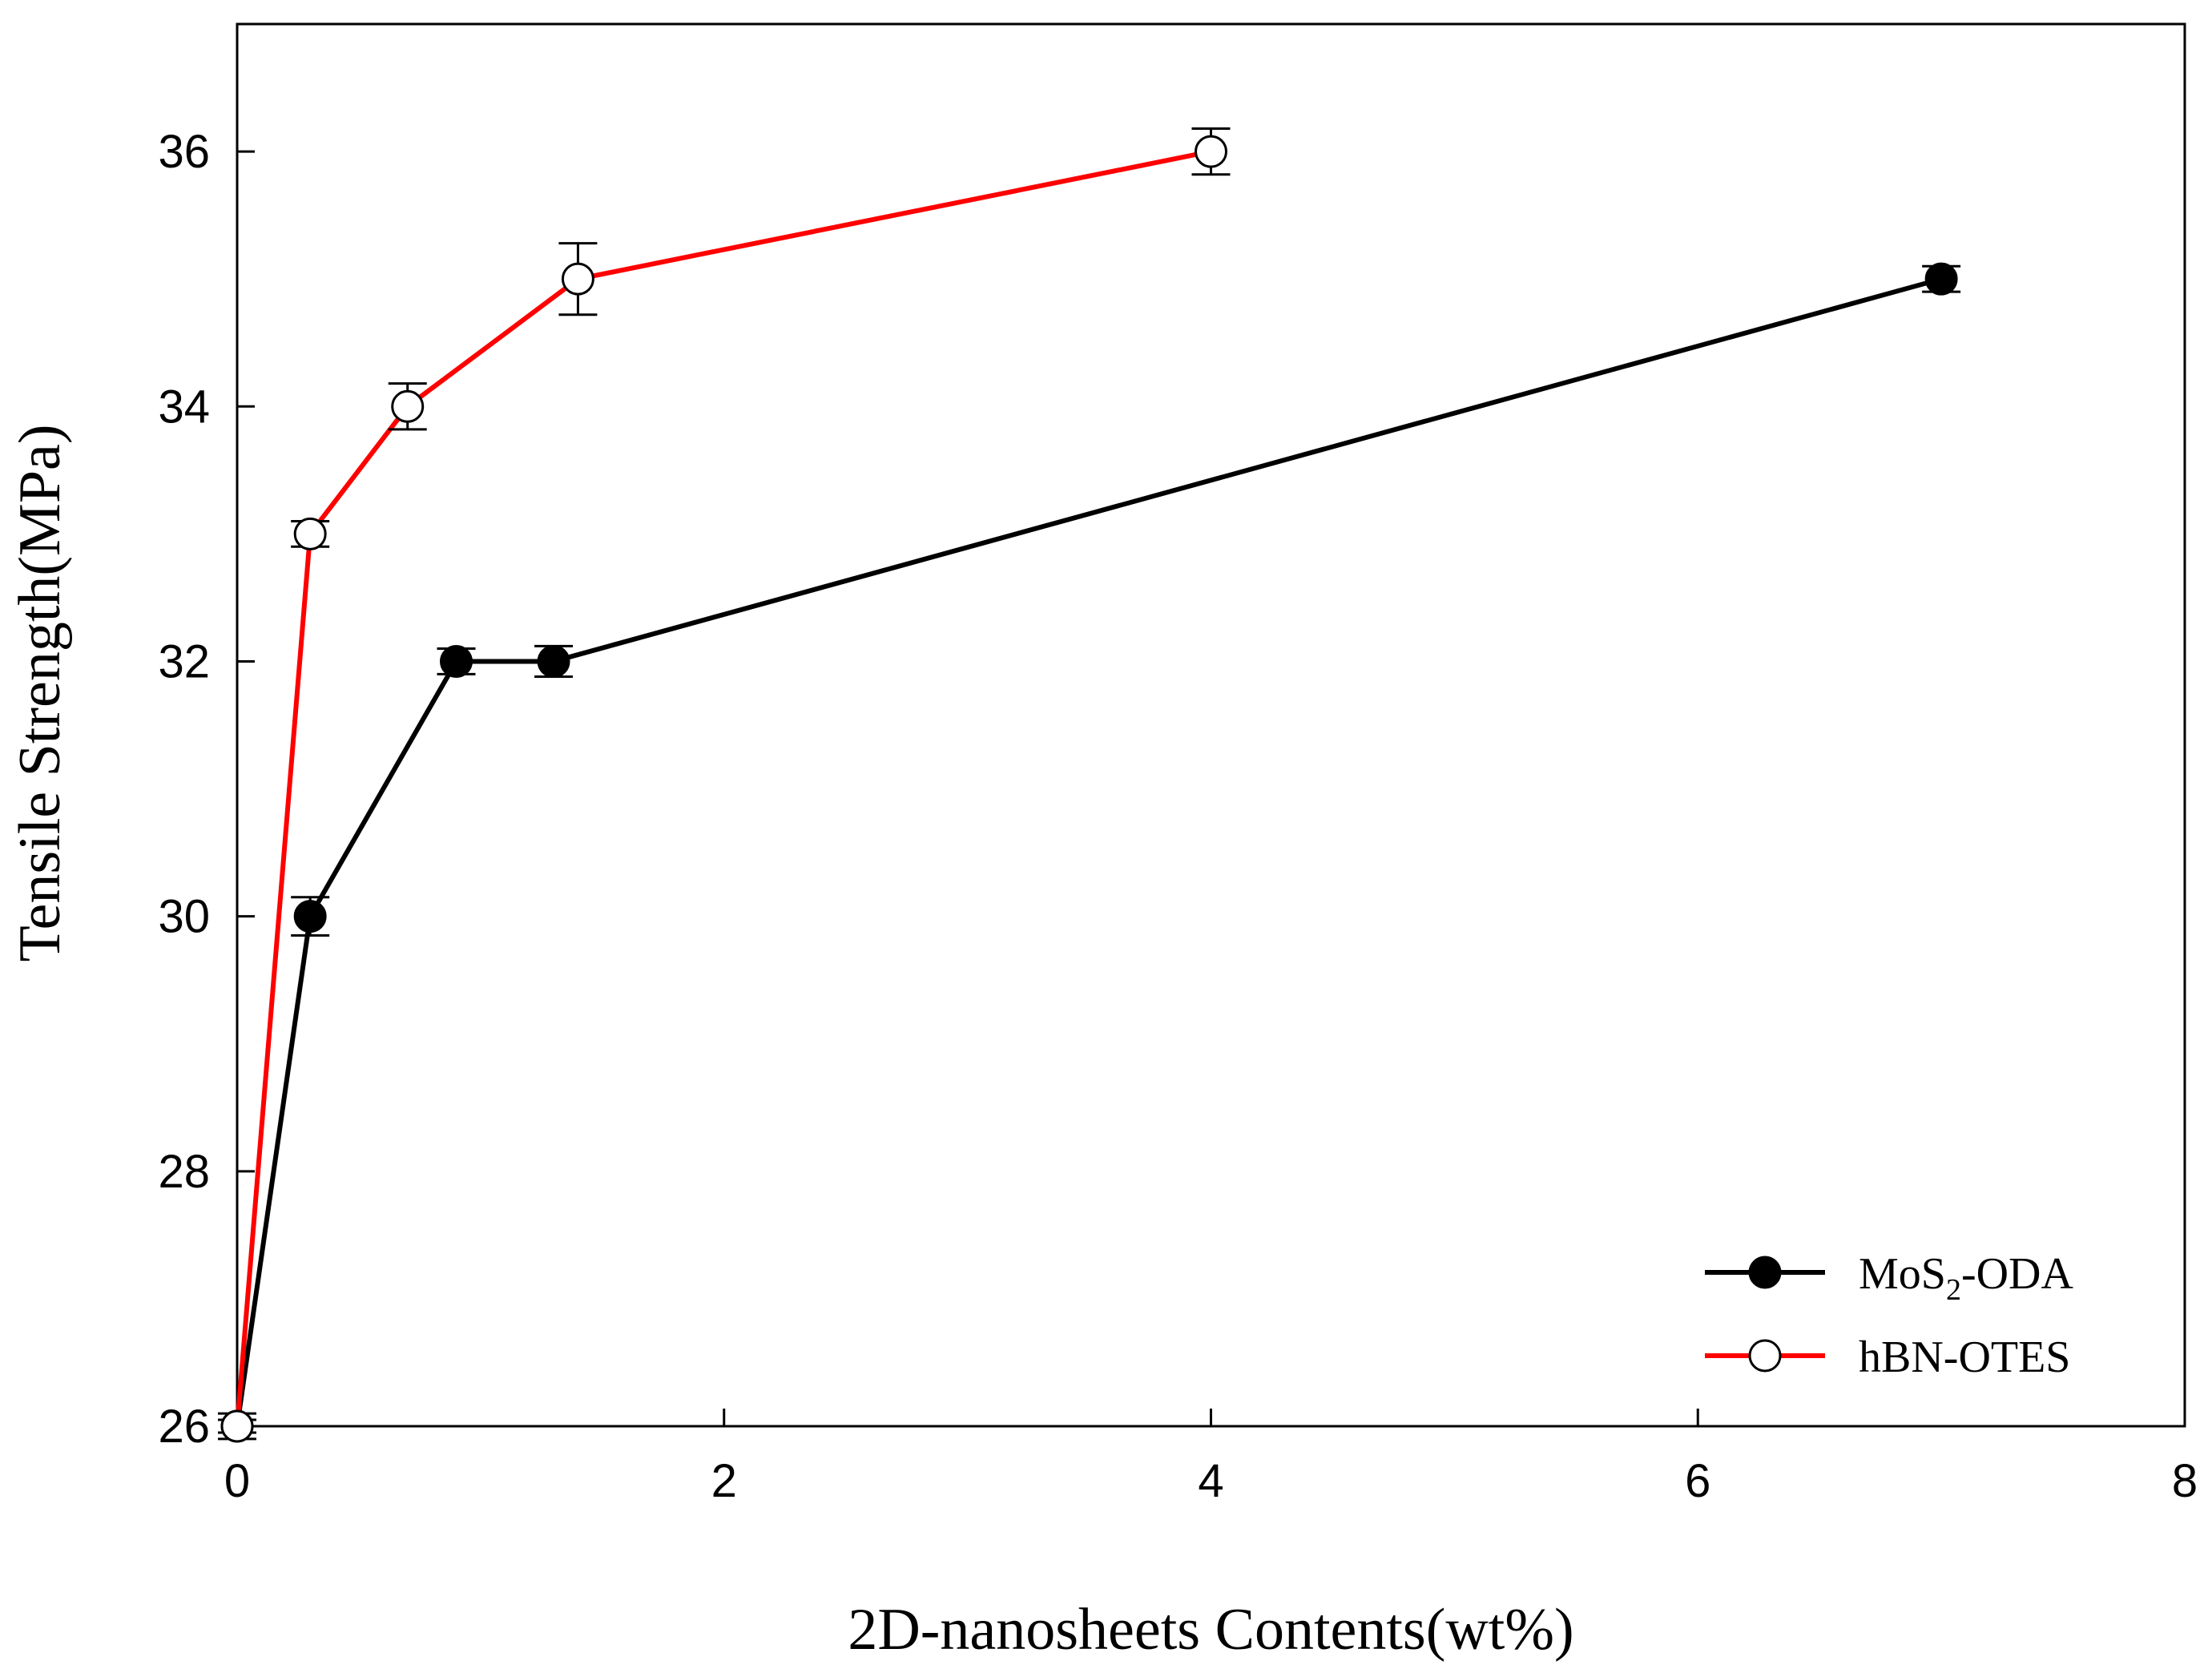  Describe the element at coordinates (1889, 1315) in the screenshot. I see `legend: MoS2-ODA hBN-OTES` at that location.